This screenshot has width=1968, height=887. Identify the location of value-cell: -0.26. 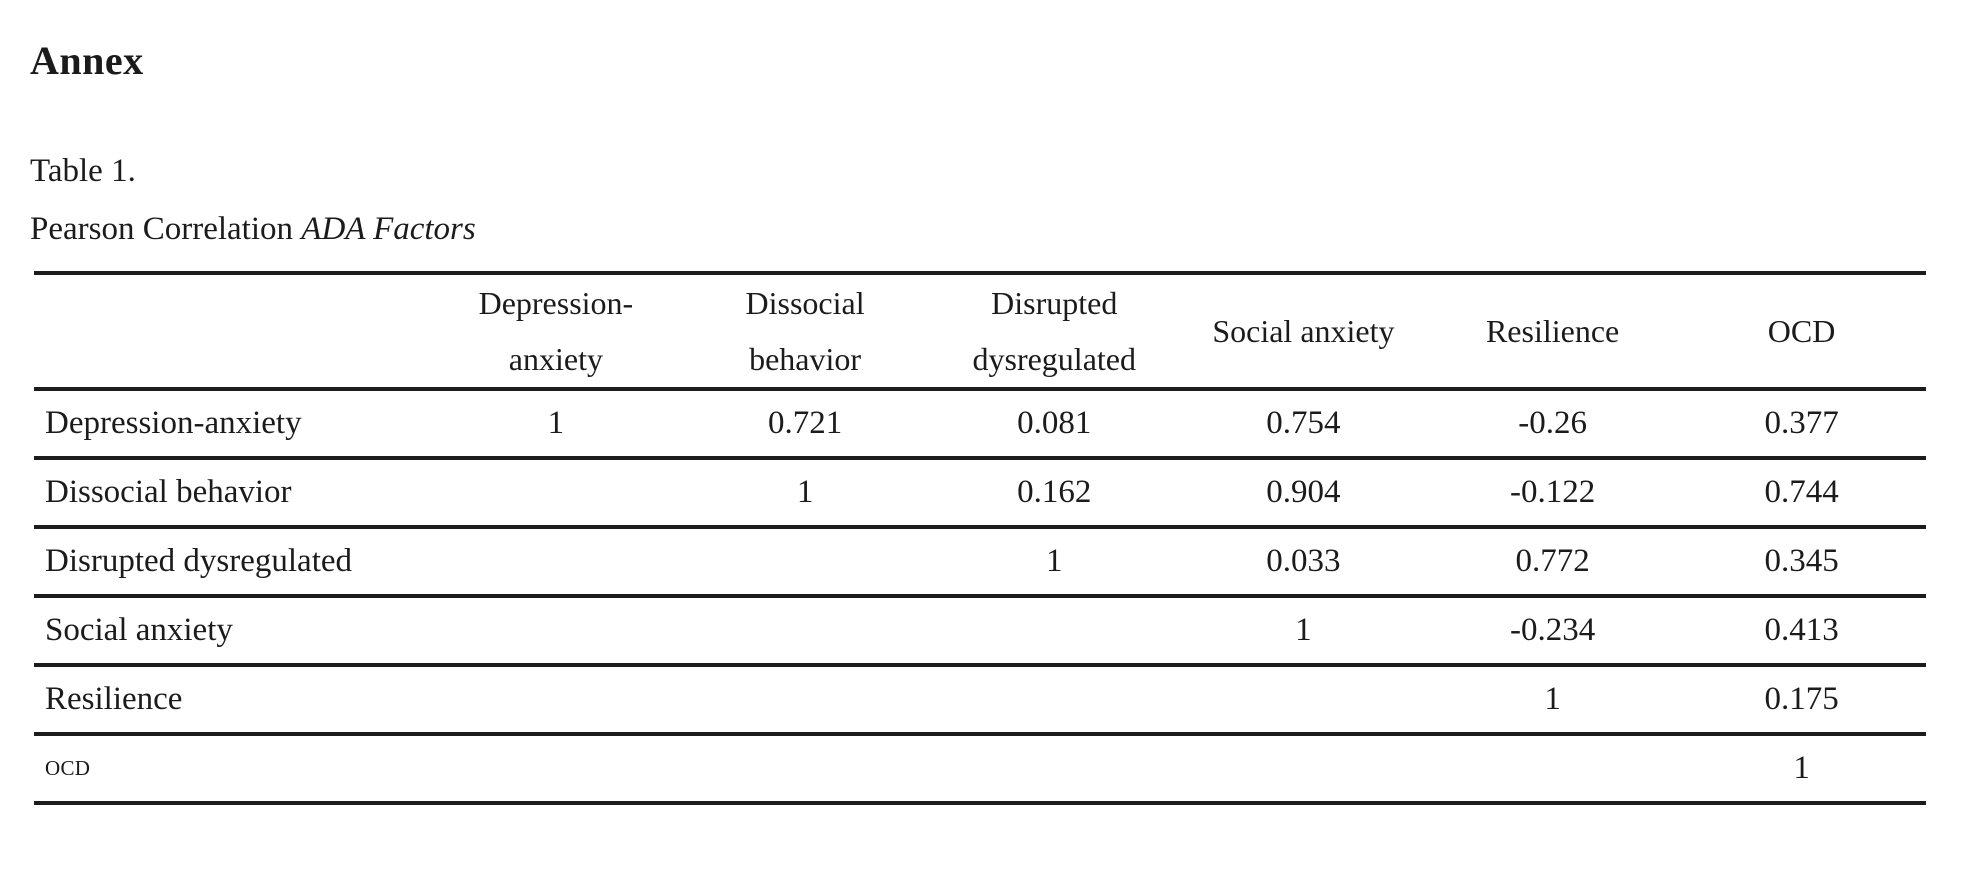
(1552, 422).